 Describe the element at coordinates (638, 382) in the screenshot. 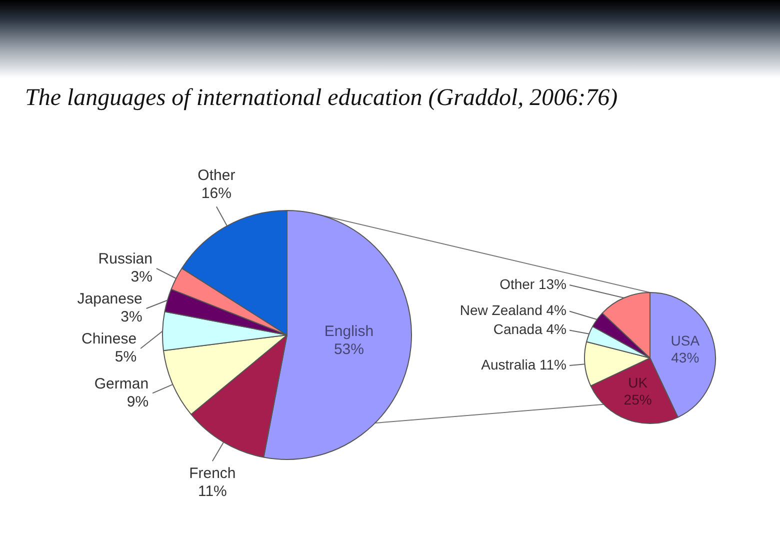

I see `slice-label: UK` at that location.